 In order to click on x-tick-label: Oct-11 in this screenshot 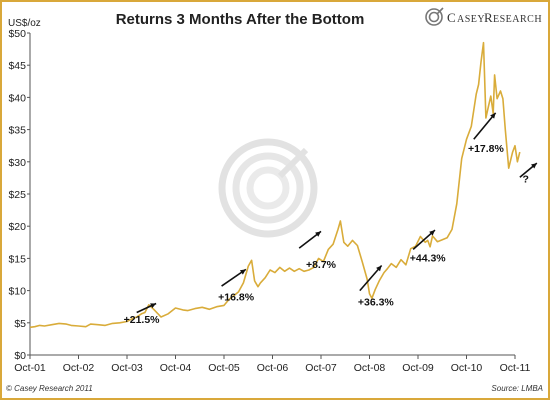, I will do `click(515, 368)`.